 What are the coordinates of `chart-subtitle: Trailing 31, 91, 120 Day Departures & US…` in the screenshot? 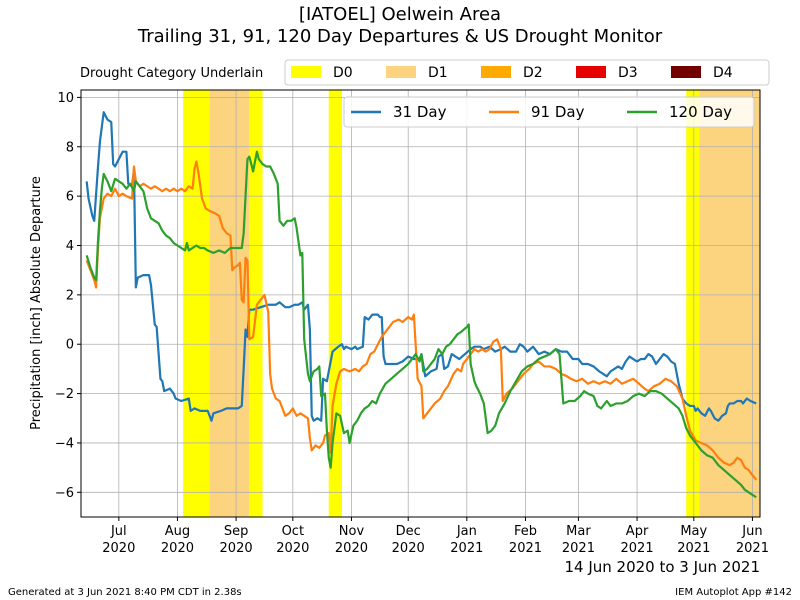 It's located at (400, 36).